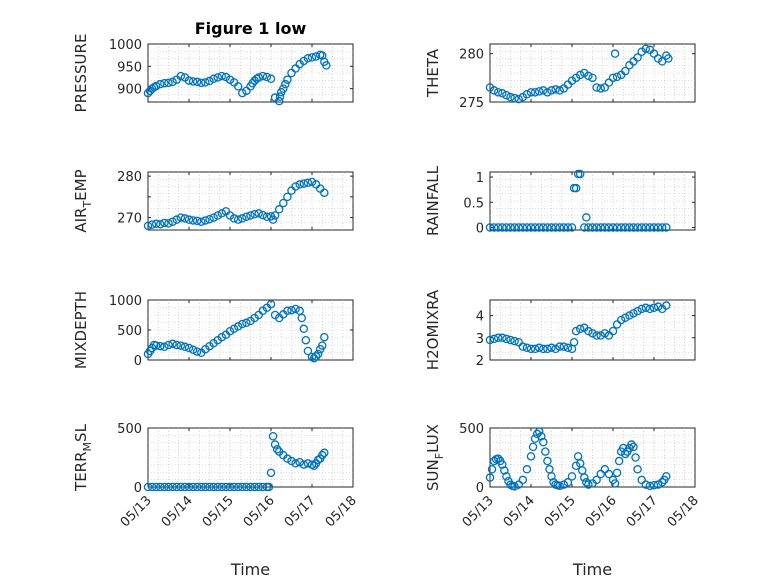  Describe the element at coordinates (218, 511) in the screenshot. I see `x-tick-label: 05/15` at that location.